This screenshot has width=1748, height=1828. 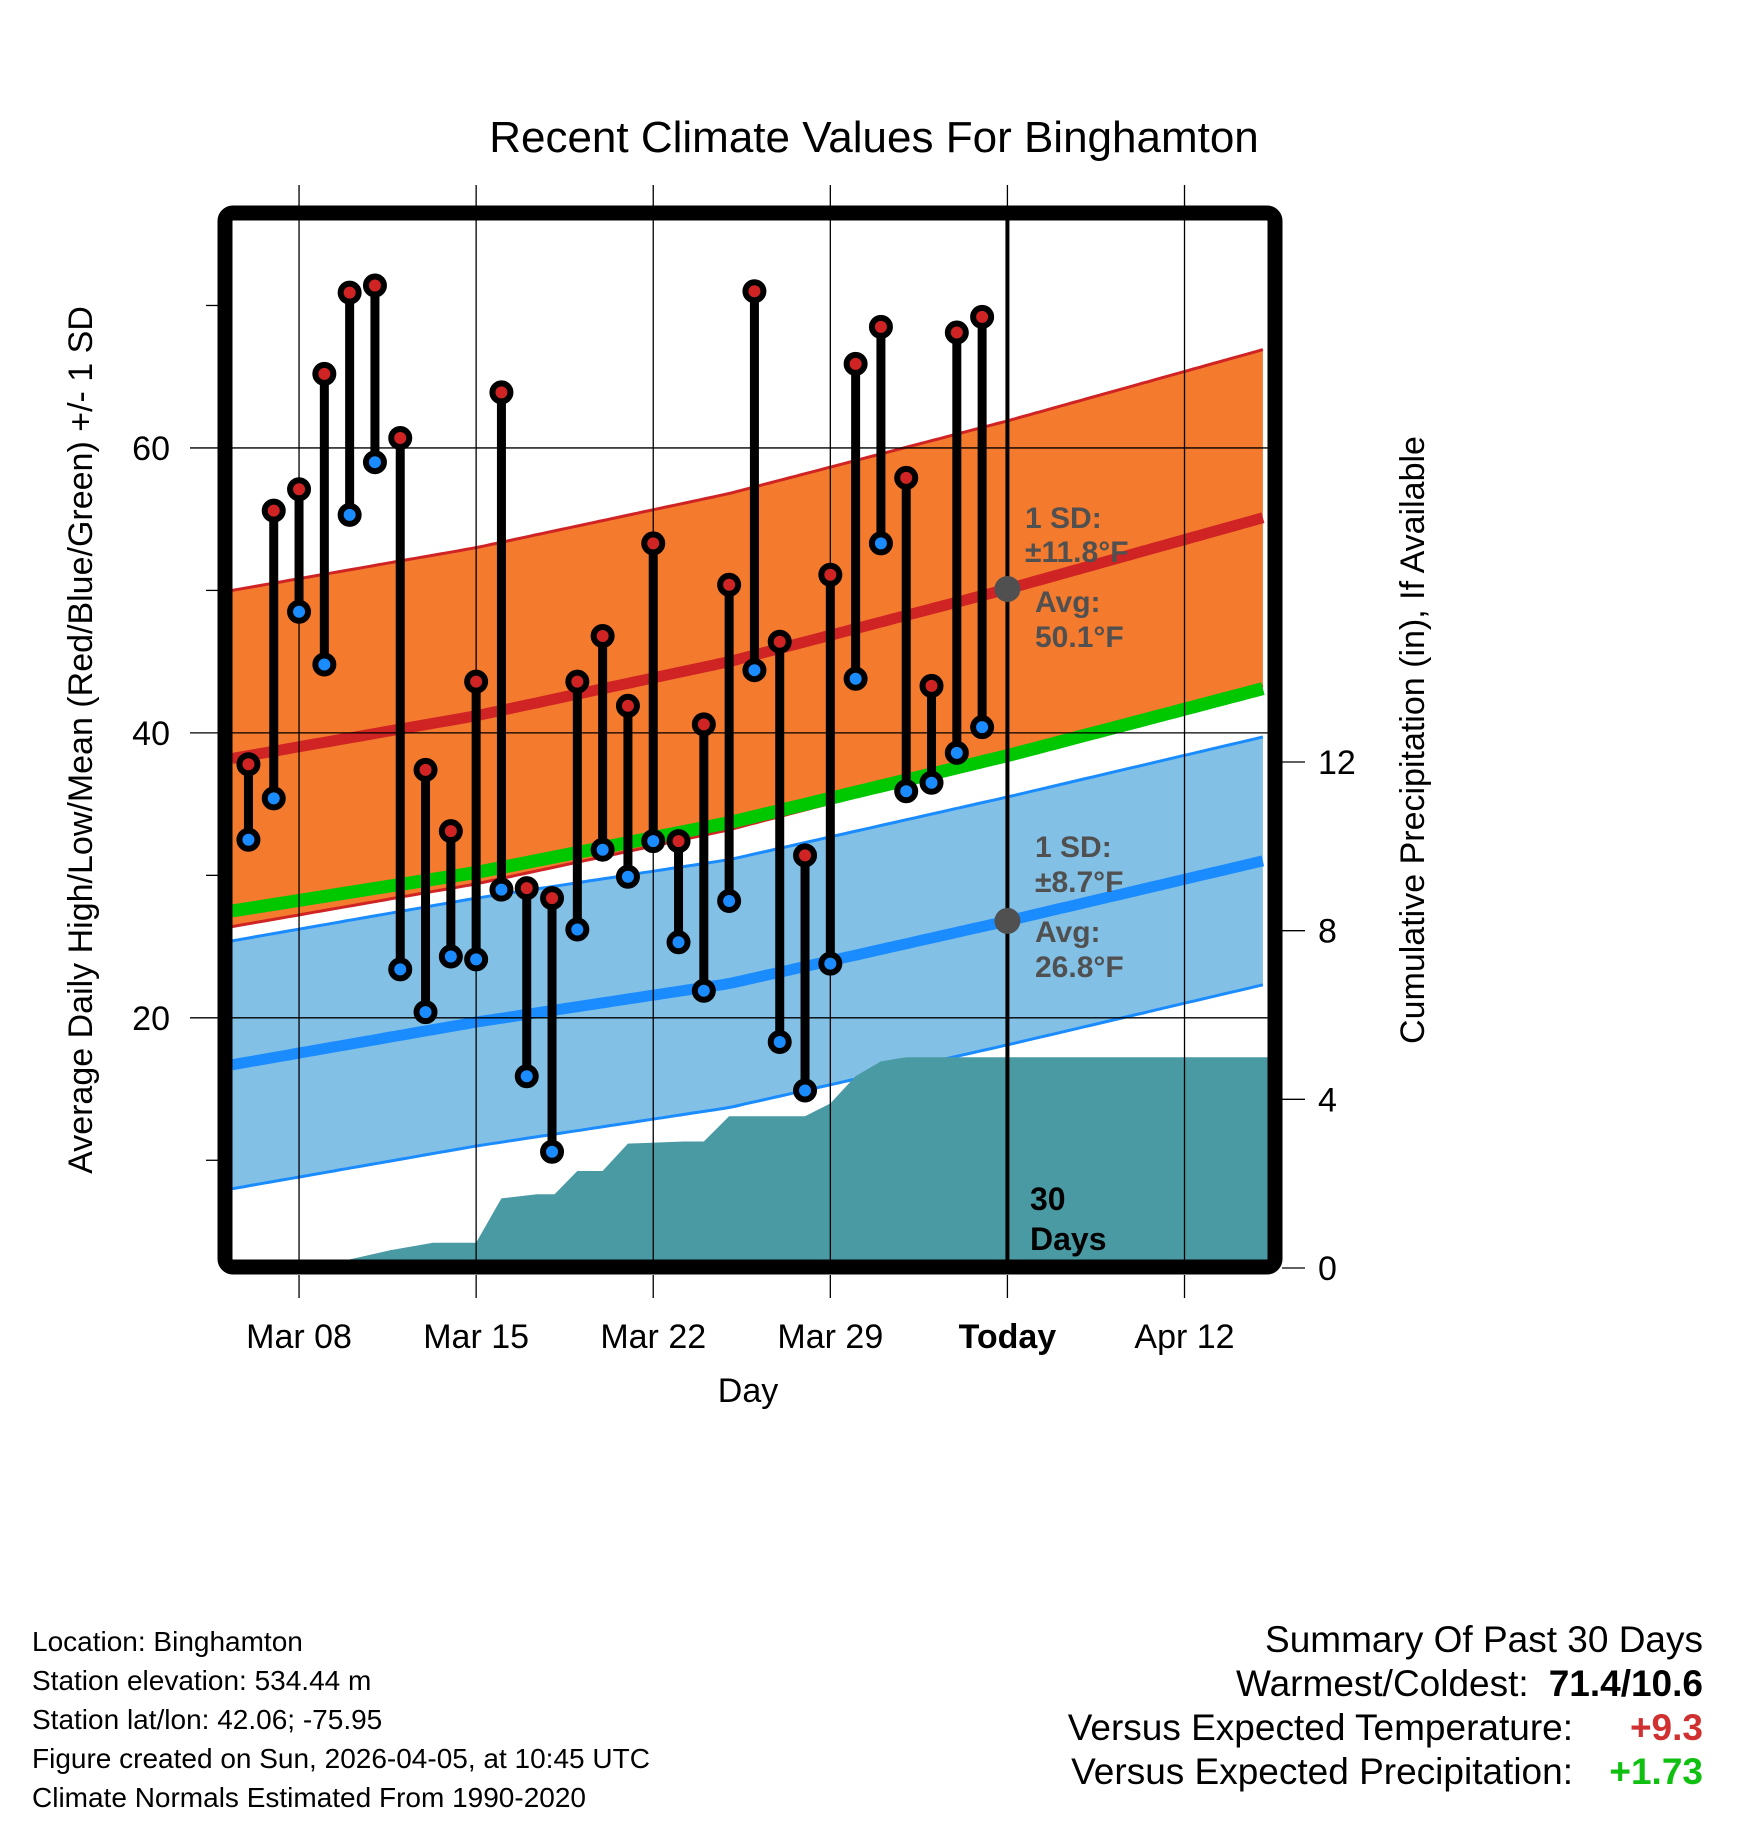 I want to click on low-avg-label: Avg:, so click(x=1068, y=932).